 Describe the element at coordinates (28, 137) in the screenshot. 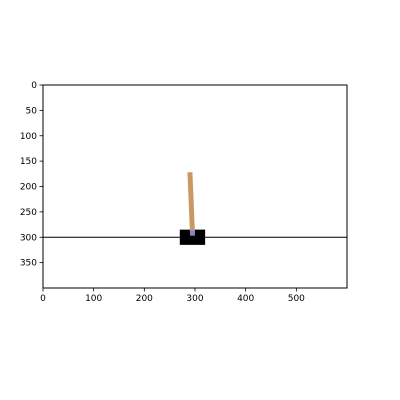

I see `y-tick-label: 100` at that location.